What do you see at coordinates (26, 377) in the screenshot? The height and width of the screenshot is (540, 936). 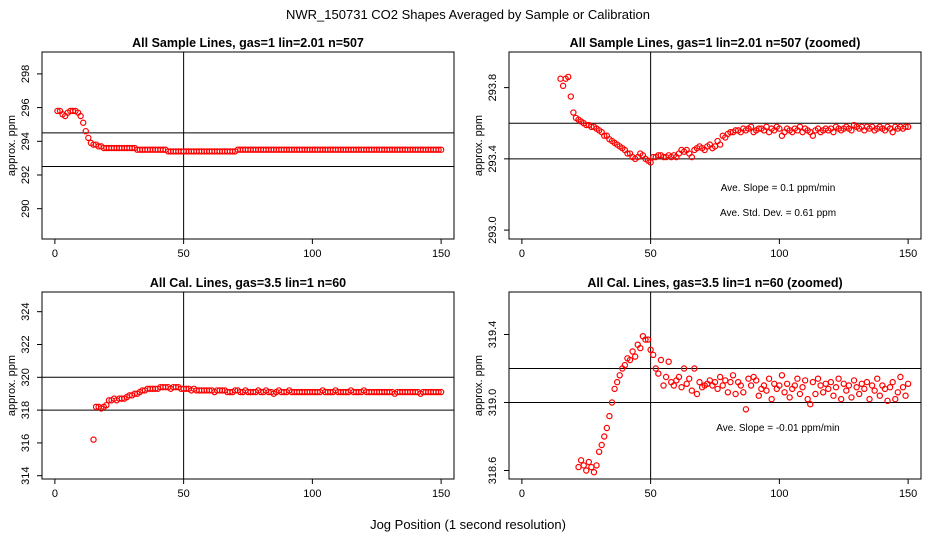 I see `y-tick-label: 320` at bounding box center [26, 377].